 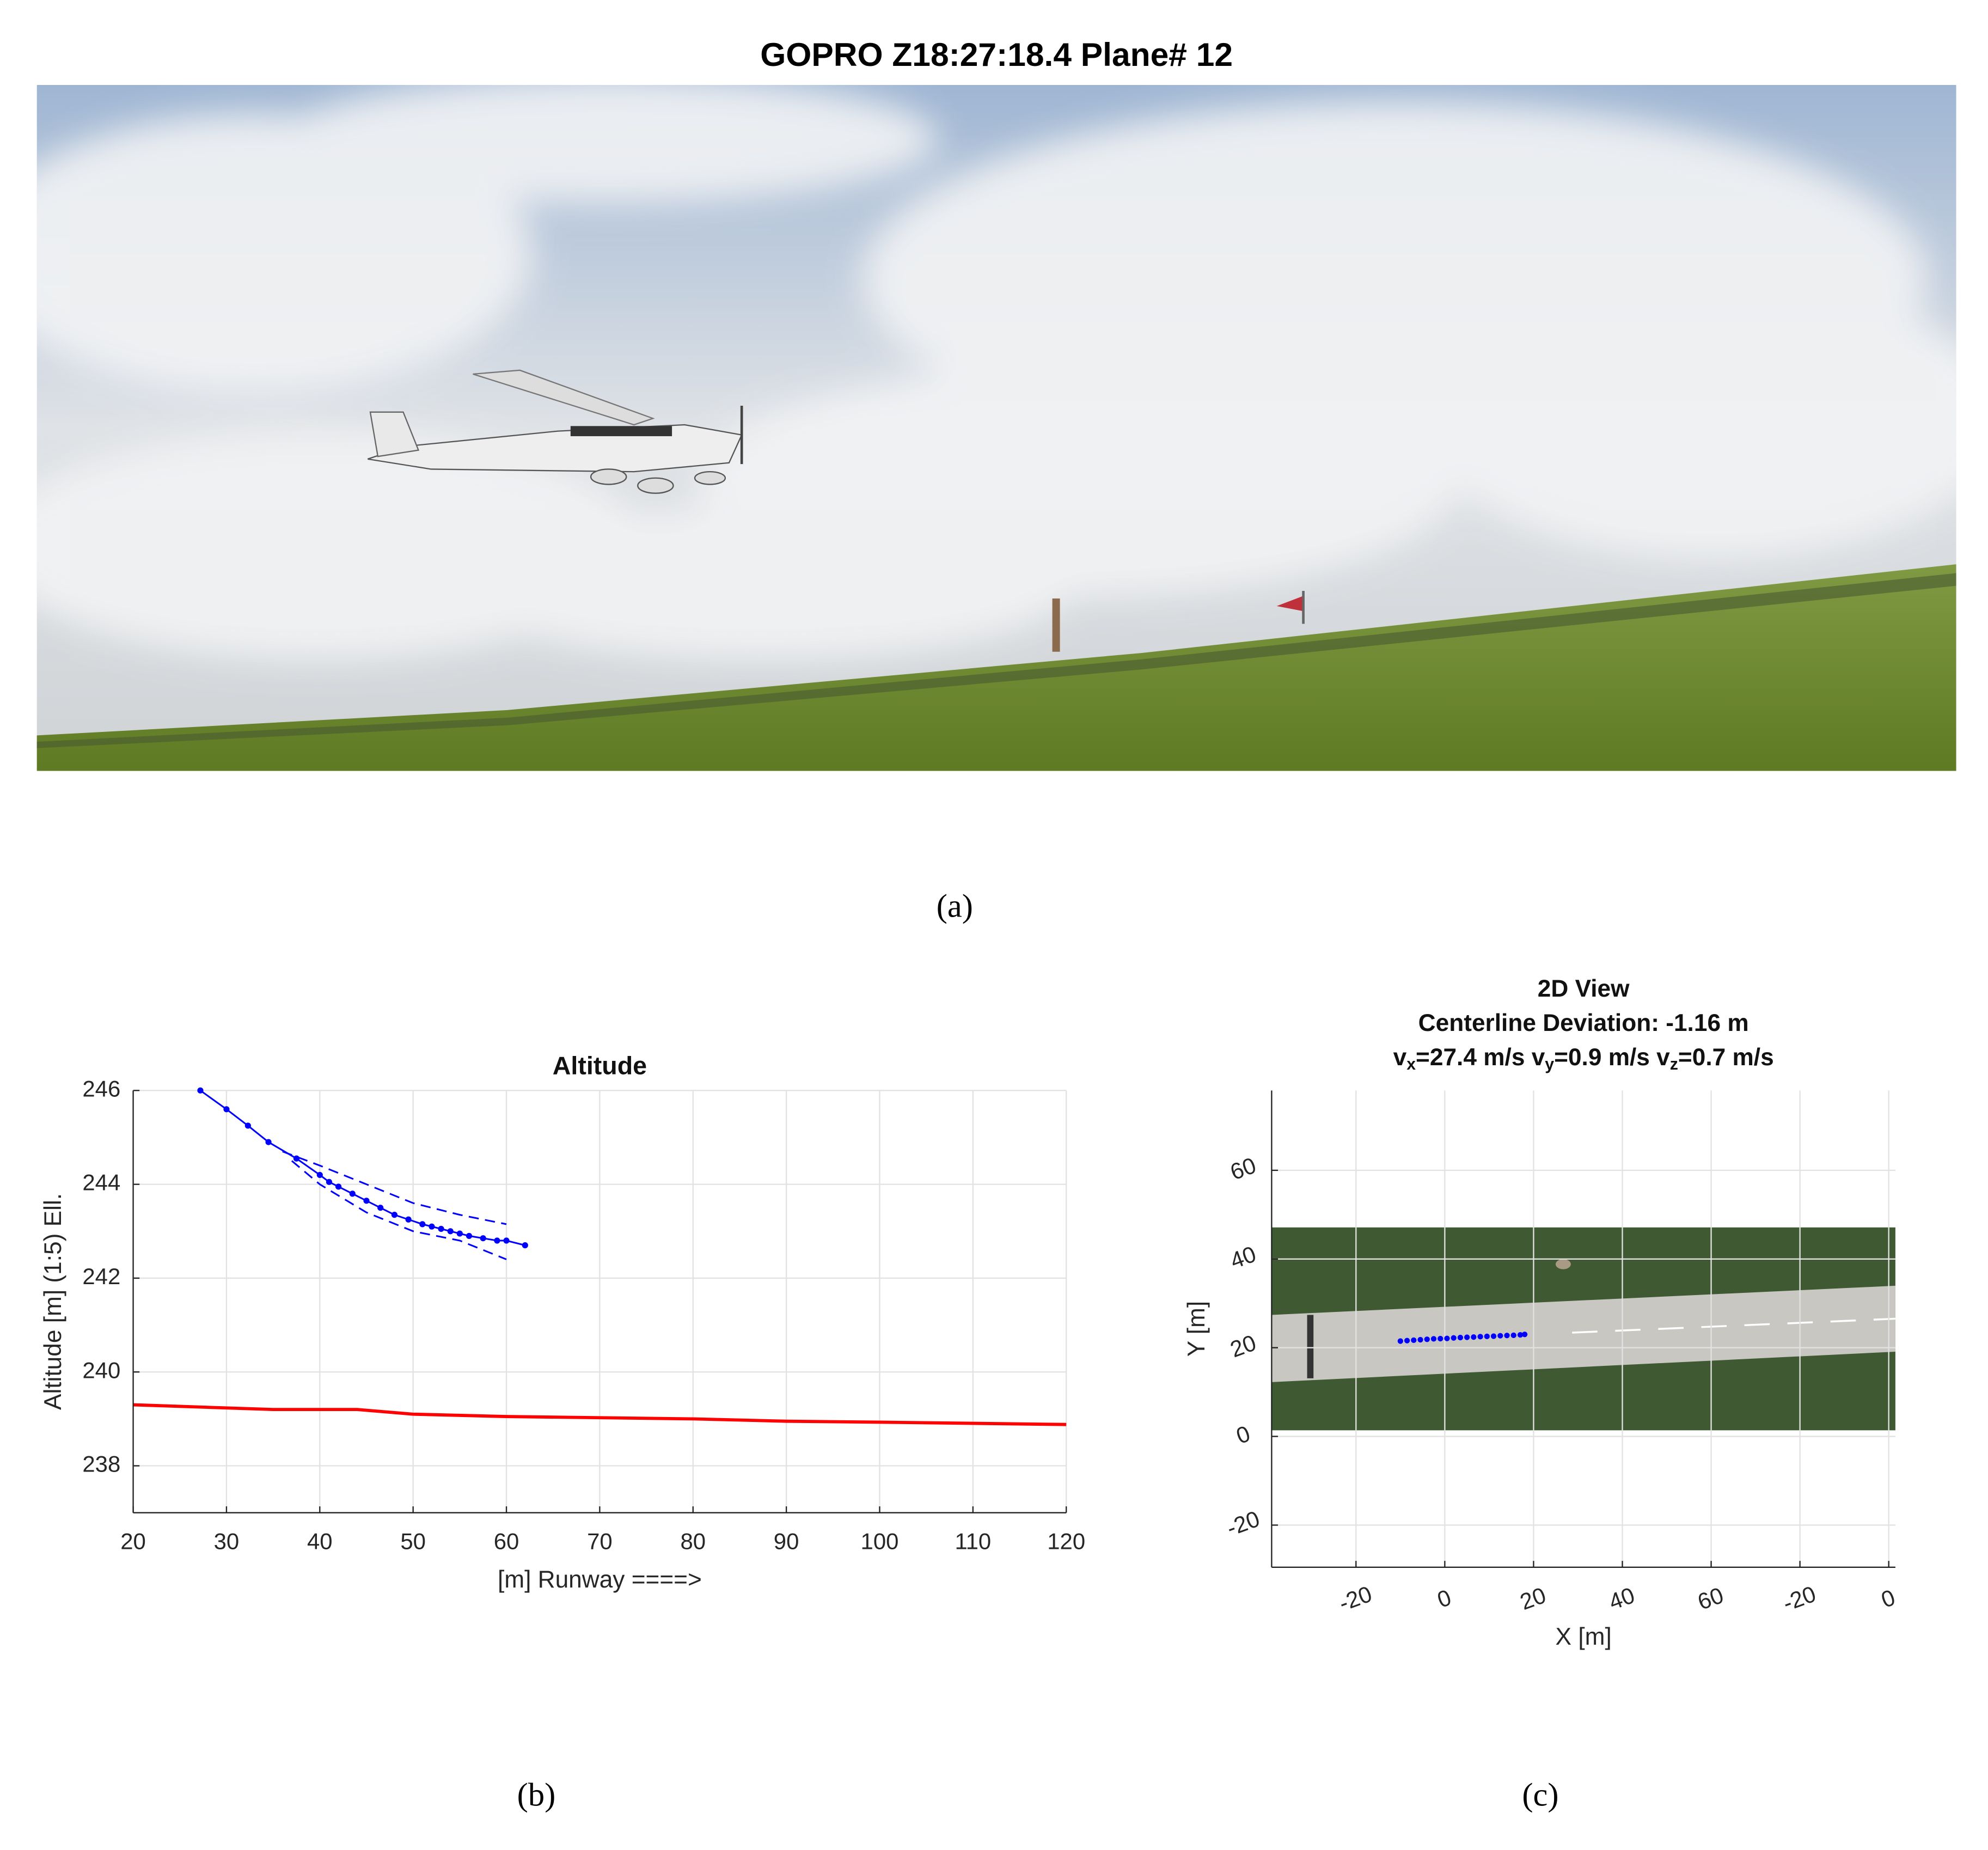 I want to click on y-tick-label: 40, so click(x=1243, y=1257).